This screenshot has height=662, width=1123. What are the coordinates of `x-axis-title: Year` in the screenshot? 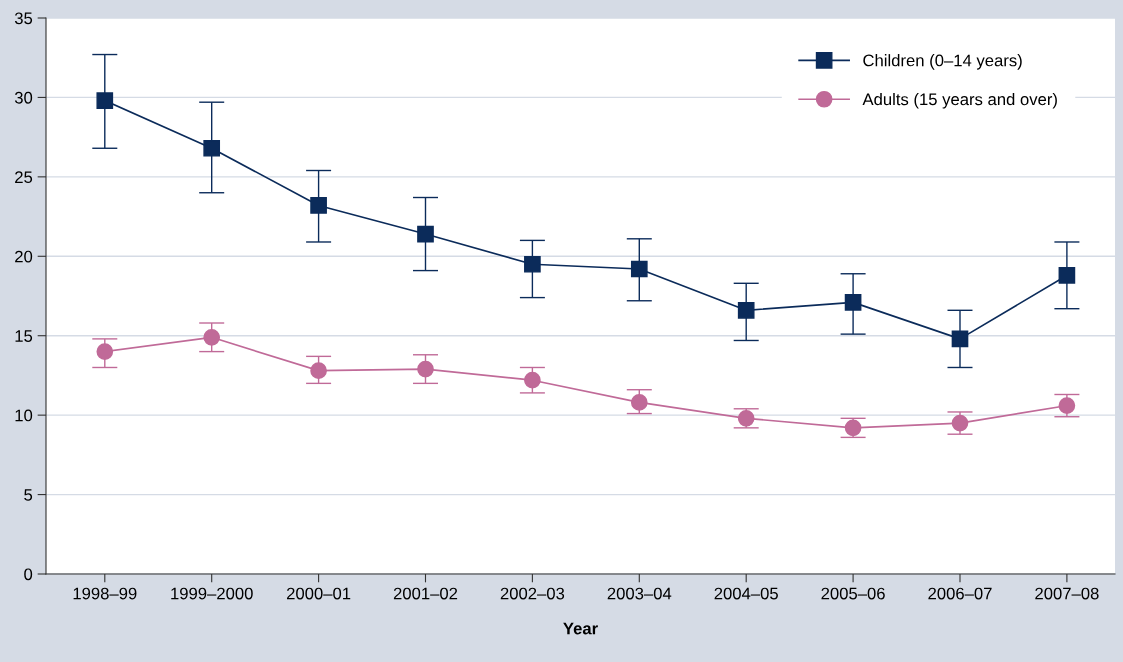 It's located at (580, 628).